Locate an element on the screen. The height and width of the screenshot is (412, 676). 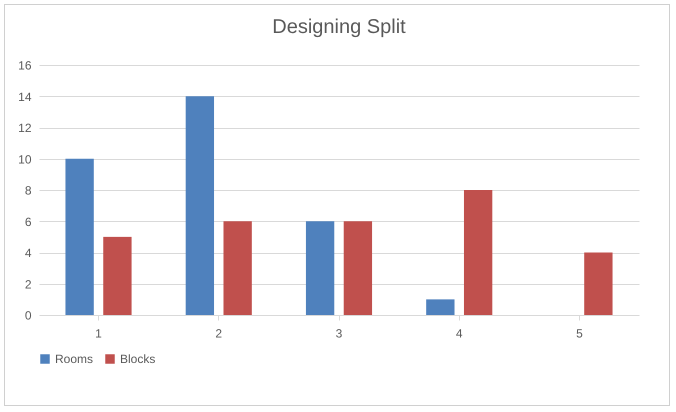
x-tick-label: 2 is located at coordinates (218, 333).